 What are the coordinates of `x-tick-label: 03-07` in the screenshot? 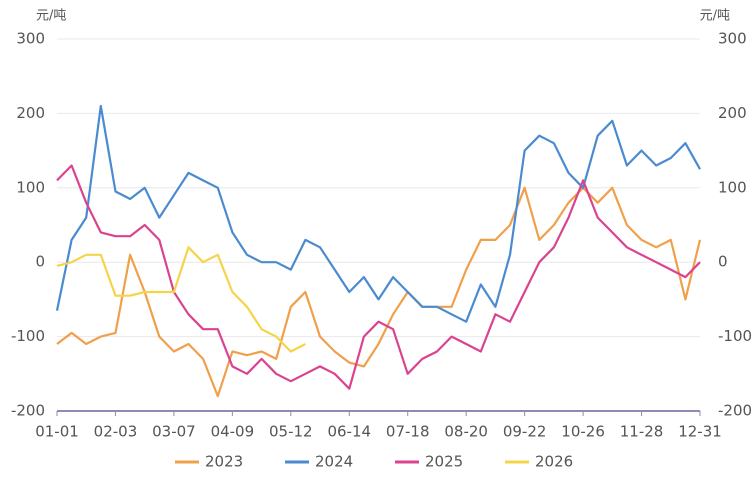 It's located at (174, 432).